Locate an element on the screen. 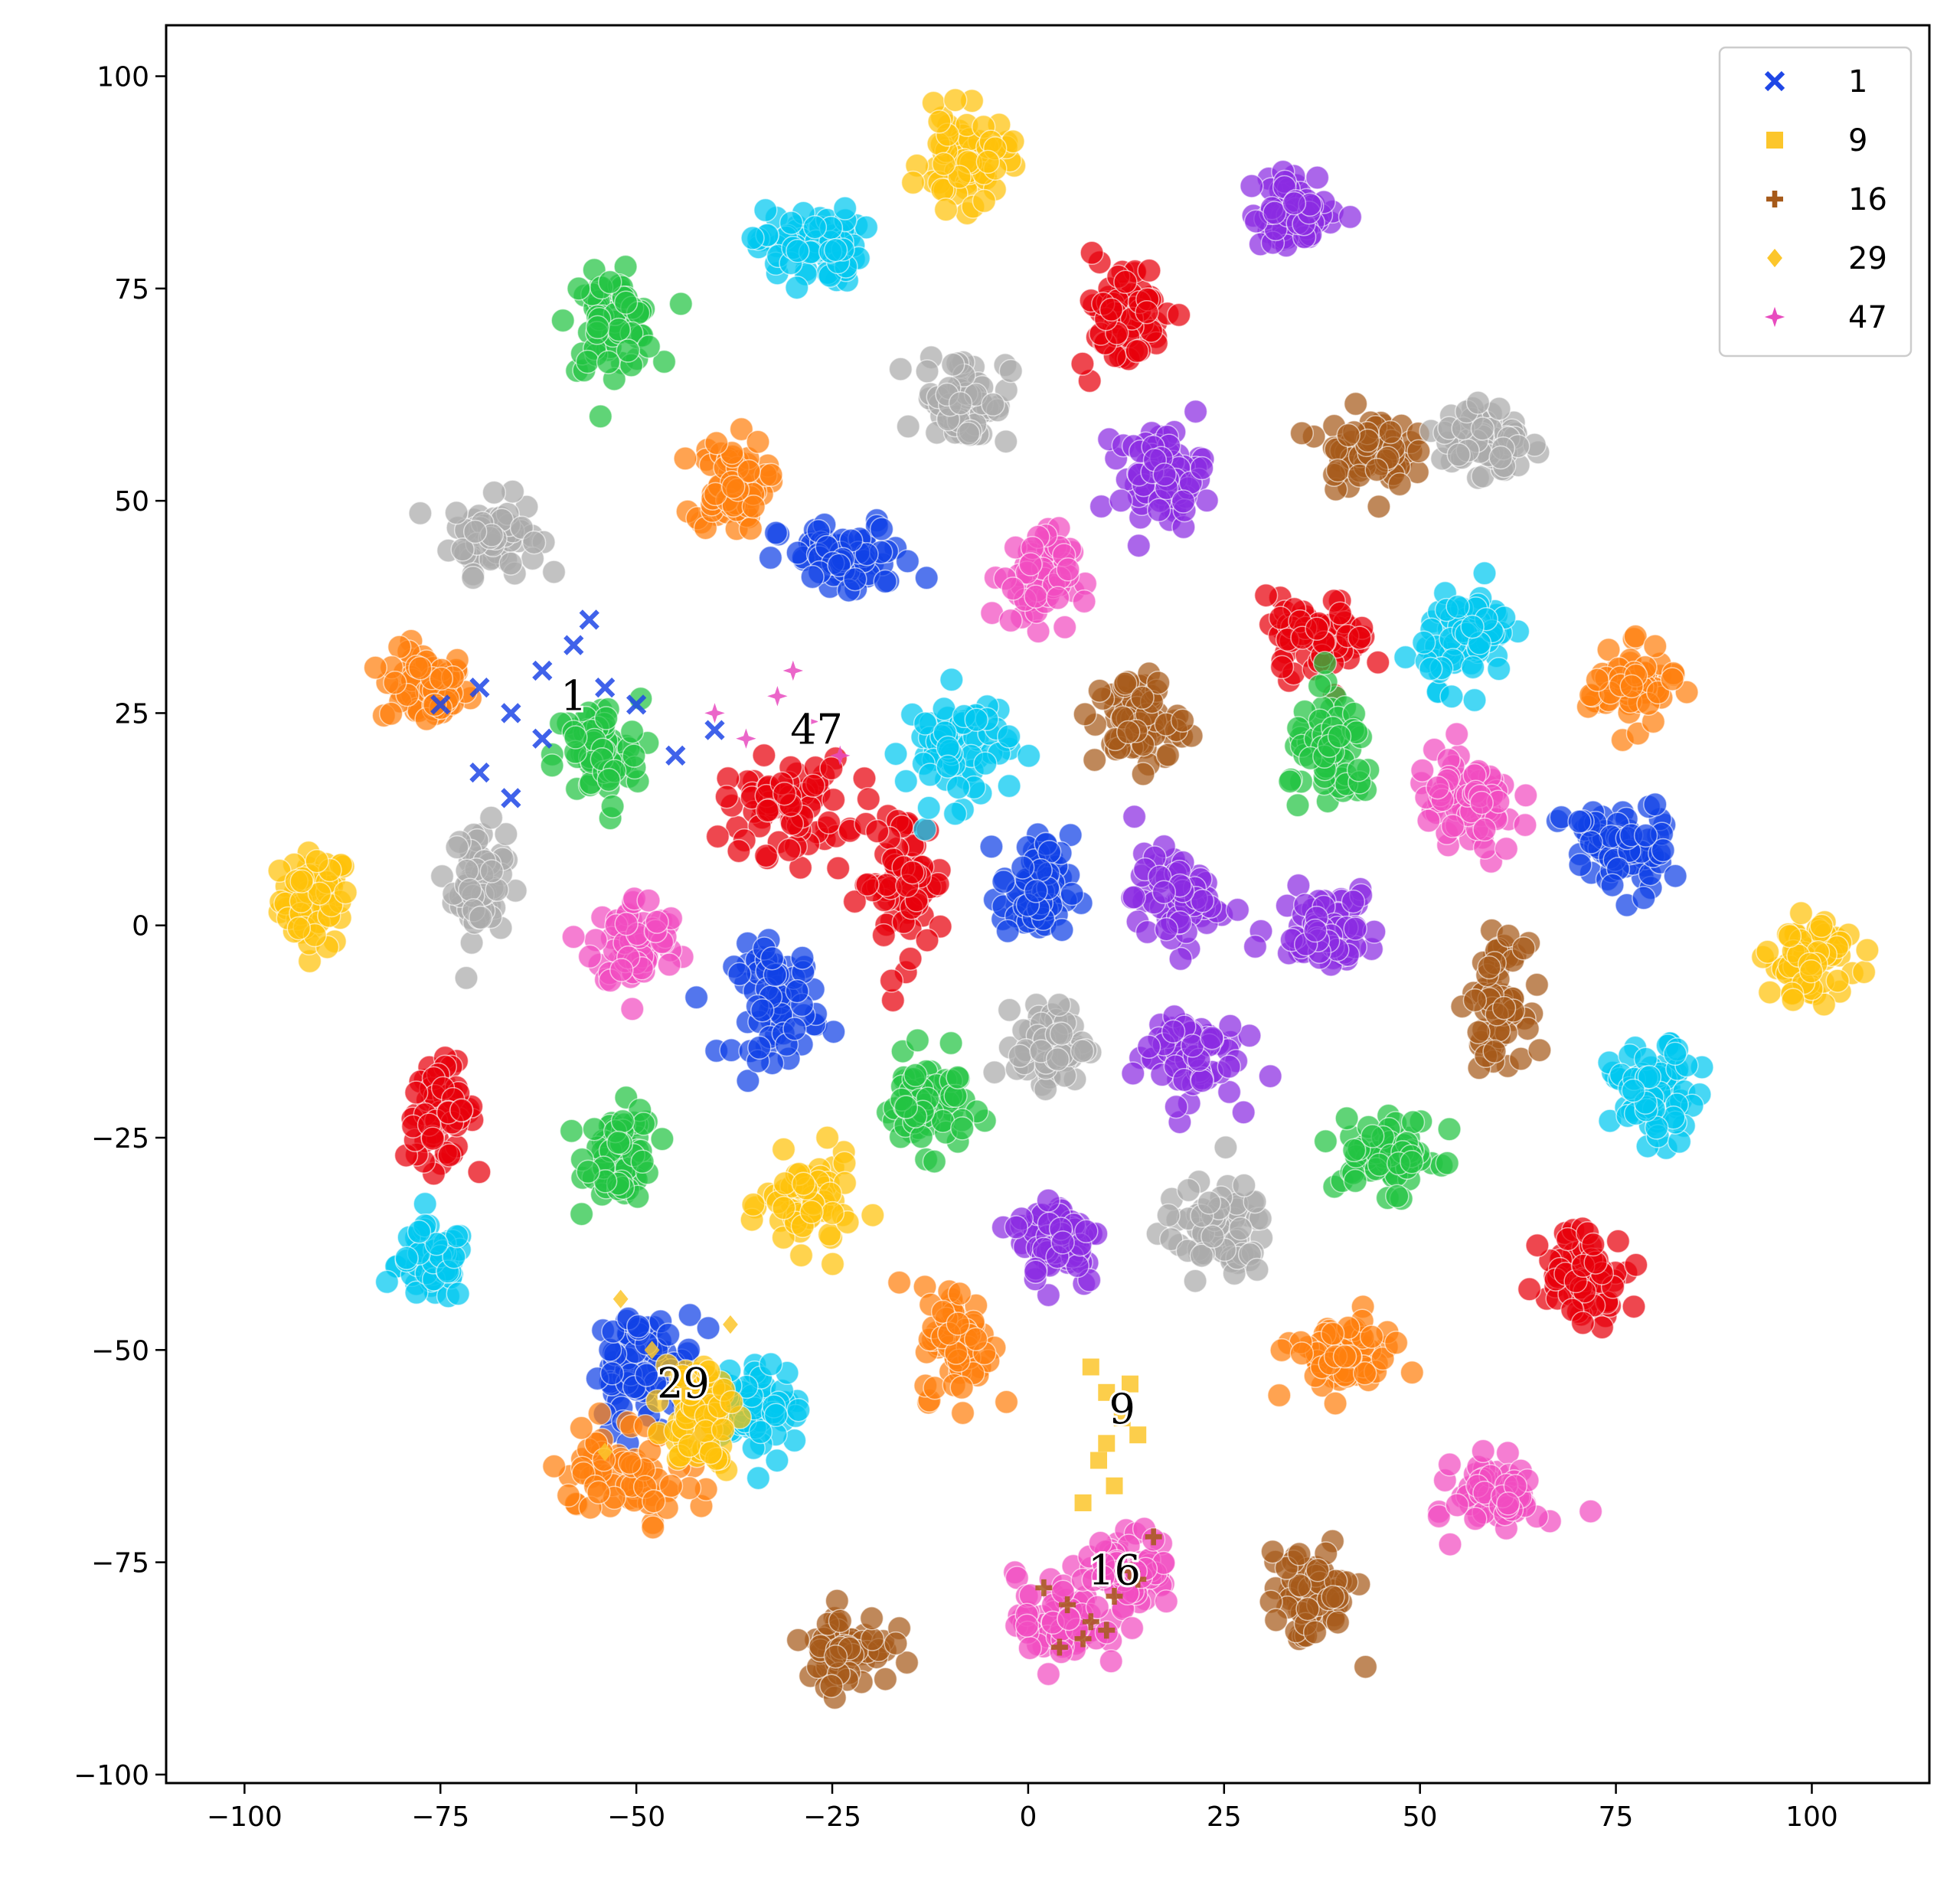 This screenshot has height=1878, width=1960. y-tick-label: 75 is located at coordinates (131, 289).